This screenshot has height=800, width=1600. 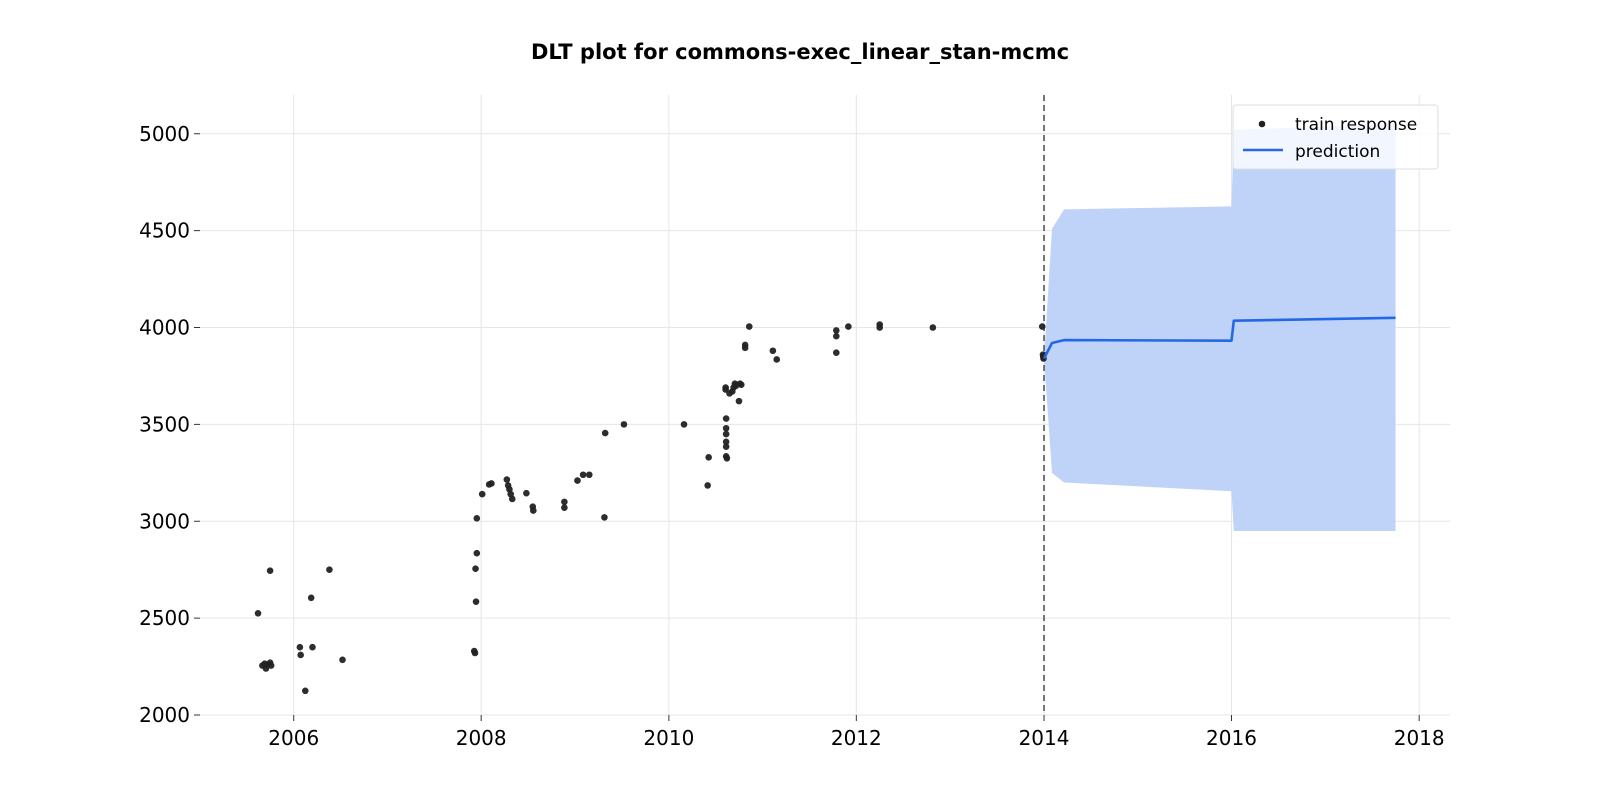 I want to click on legend-box, so click(x=1335, y=137).